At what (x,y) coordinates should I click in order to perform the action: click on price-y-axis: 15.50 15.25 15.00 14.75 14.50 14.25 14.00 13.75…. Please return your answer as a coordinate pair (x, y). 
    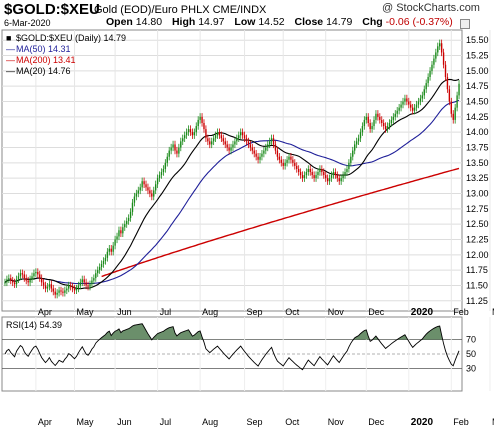
    Looking at the image, I should click on (477, 170).